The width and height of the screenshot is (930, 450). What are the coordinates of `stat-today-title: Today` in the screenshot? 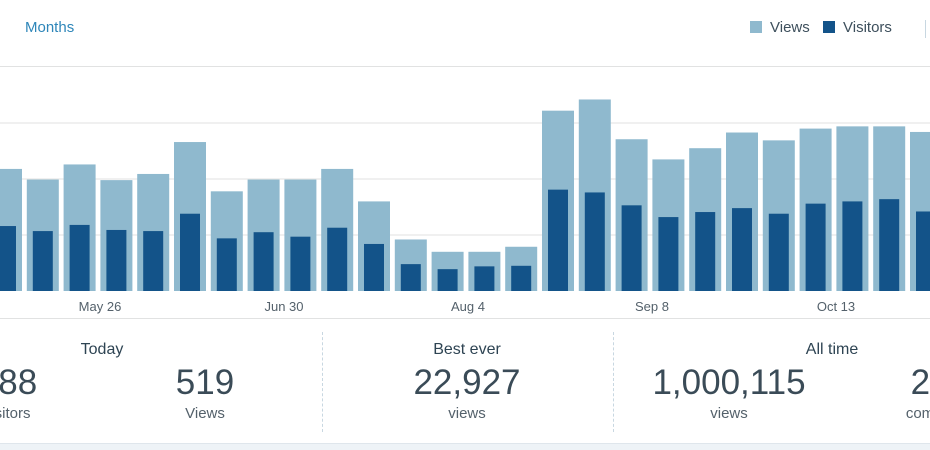 It's located at (102, 349).